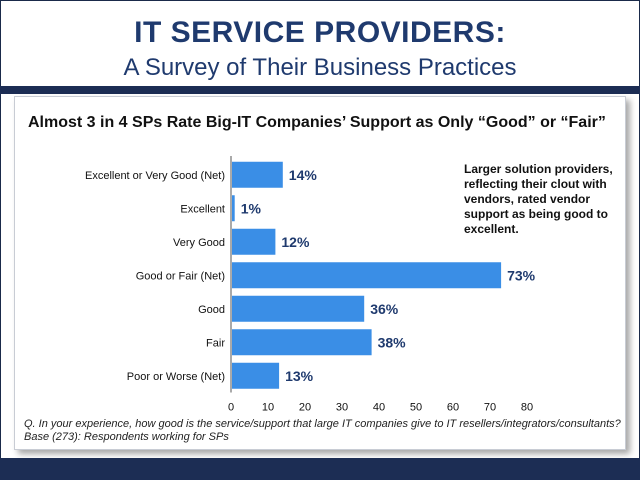  Describe the element at coordinates (295, 242) in the screenshot. I see `value-label: 12%` at that location.